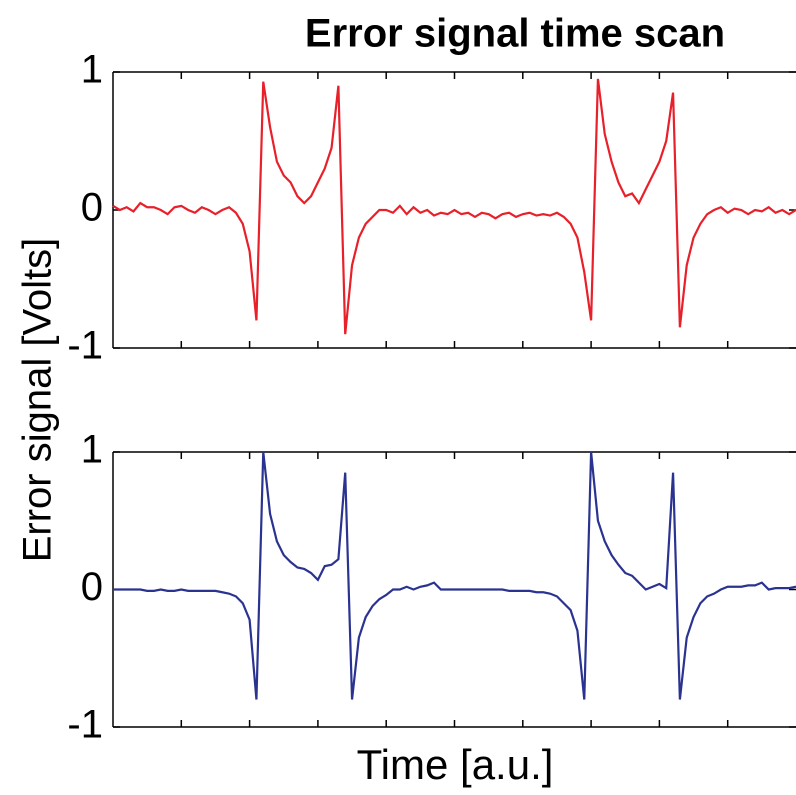 The image size is (796, 795). What do you see at coordinates (38, 400) in the screenshot?
I see `y-axis-label: Error signal [Volts]` at bounding box center [38, 400].